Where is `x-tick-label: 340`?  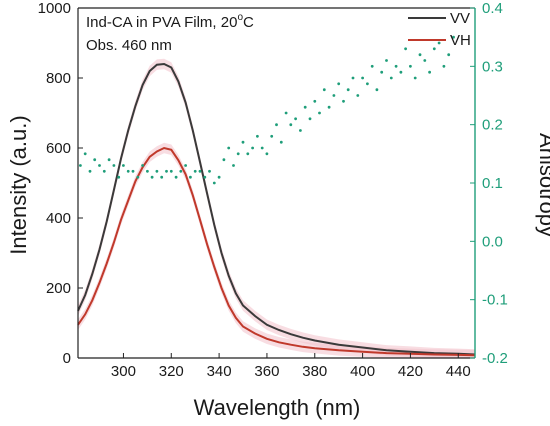 x-tick-label: 340 is located at coordinates (219, 371).